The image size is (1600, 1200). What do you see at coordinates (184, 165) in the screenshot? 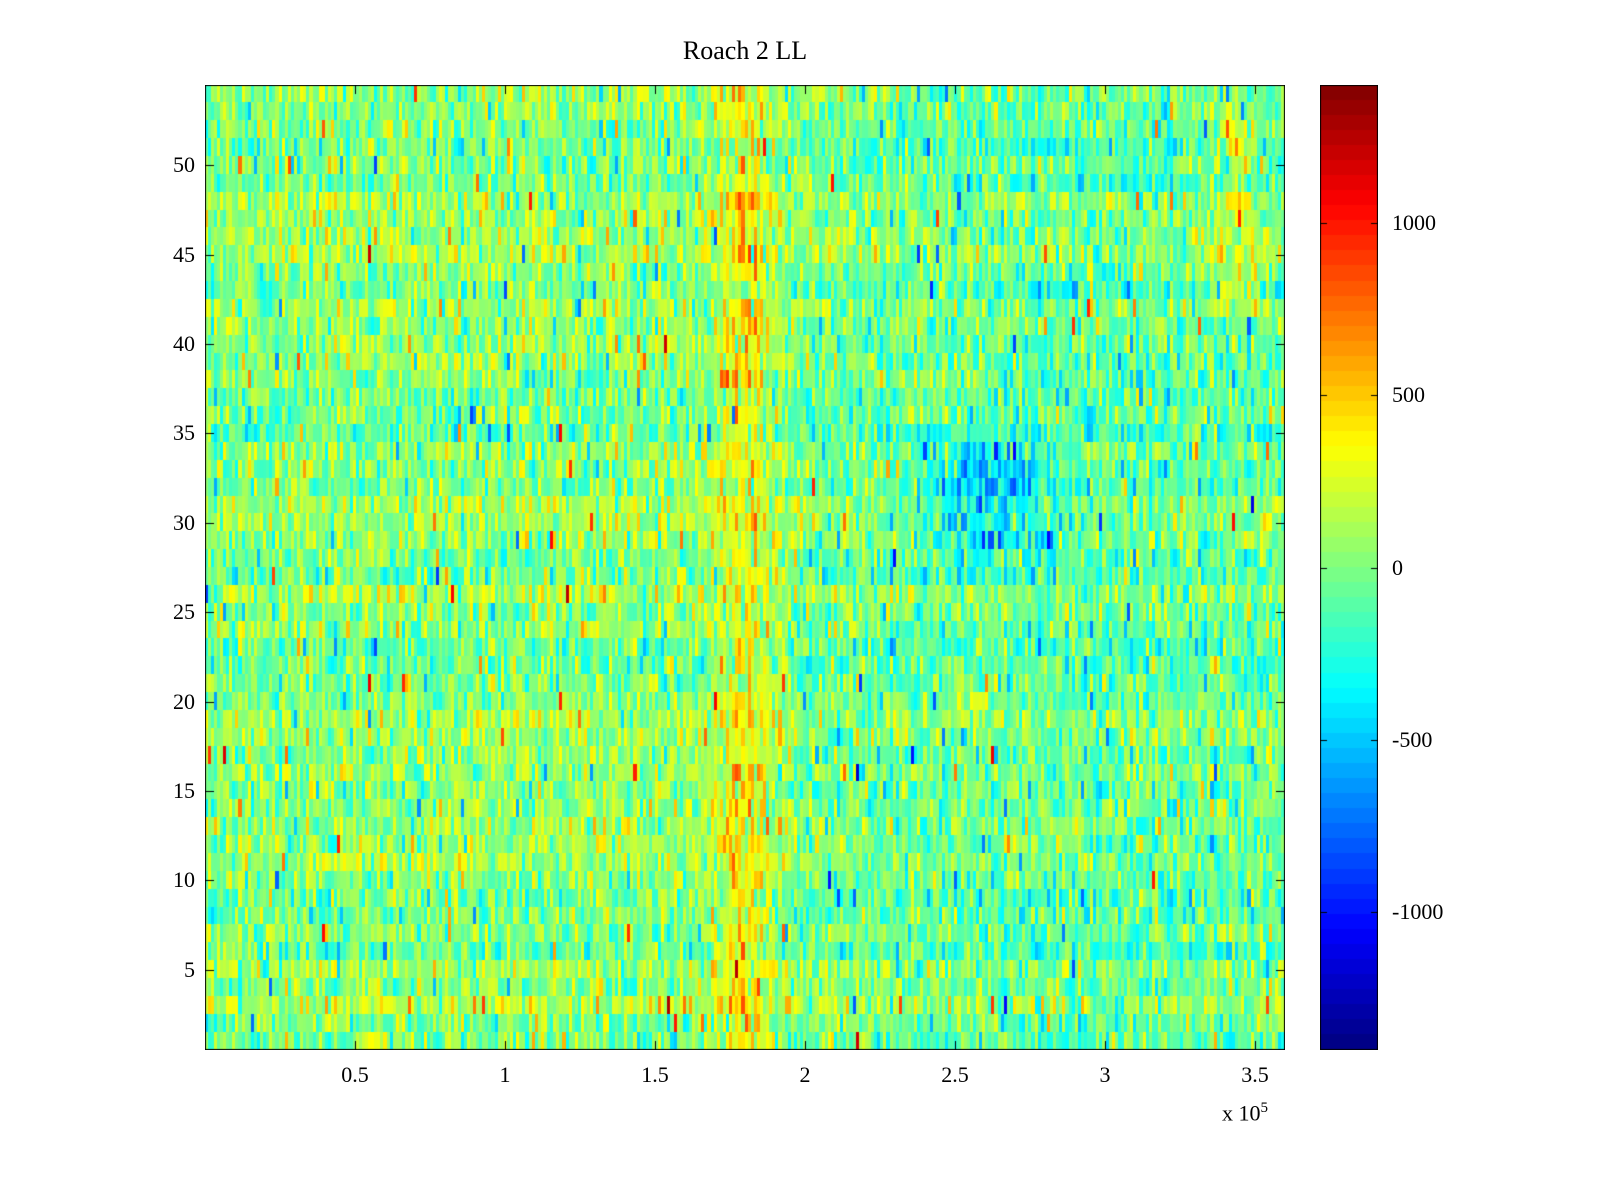
I see `y-axis-tick-label: 50` at bounding box center [184, 165].